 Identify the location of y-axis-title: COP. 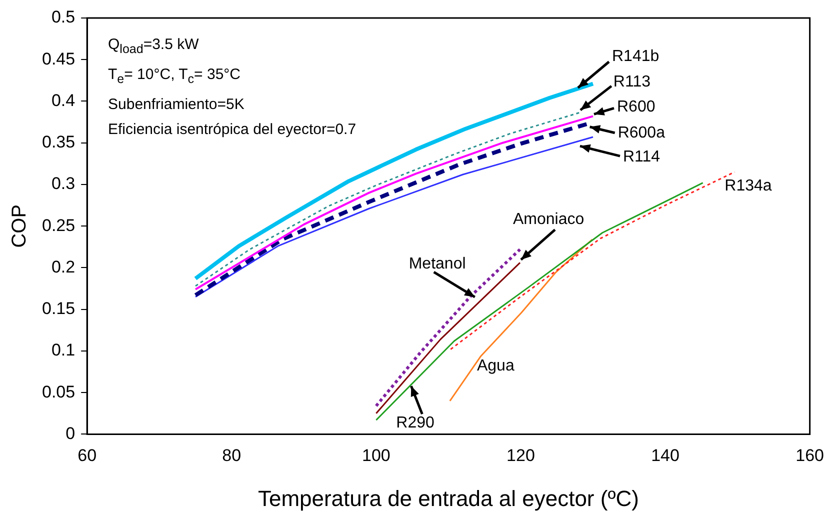
(19, 226).